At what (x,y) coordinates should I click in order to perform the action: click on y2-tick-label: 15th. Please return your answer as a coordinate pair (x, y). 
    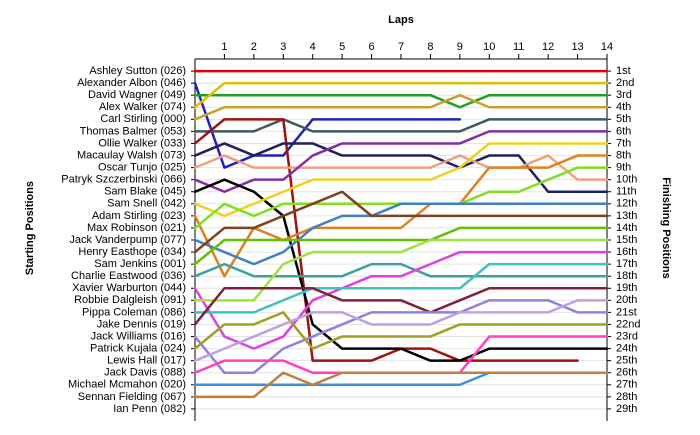
    Looking at the image, I should click on (626, 240).